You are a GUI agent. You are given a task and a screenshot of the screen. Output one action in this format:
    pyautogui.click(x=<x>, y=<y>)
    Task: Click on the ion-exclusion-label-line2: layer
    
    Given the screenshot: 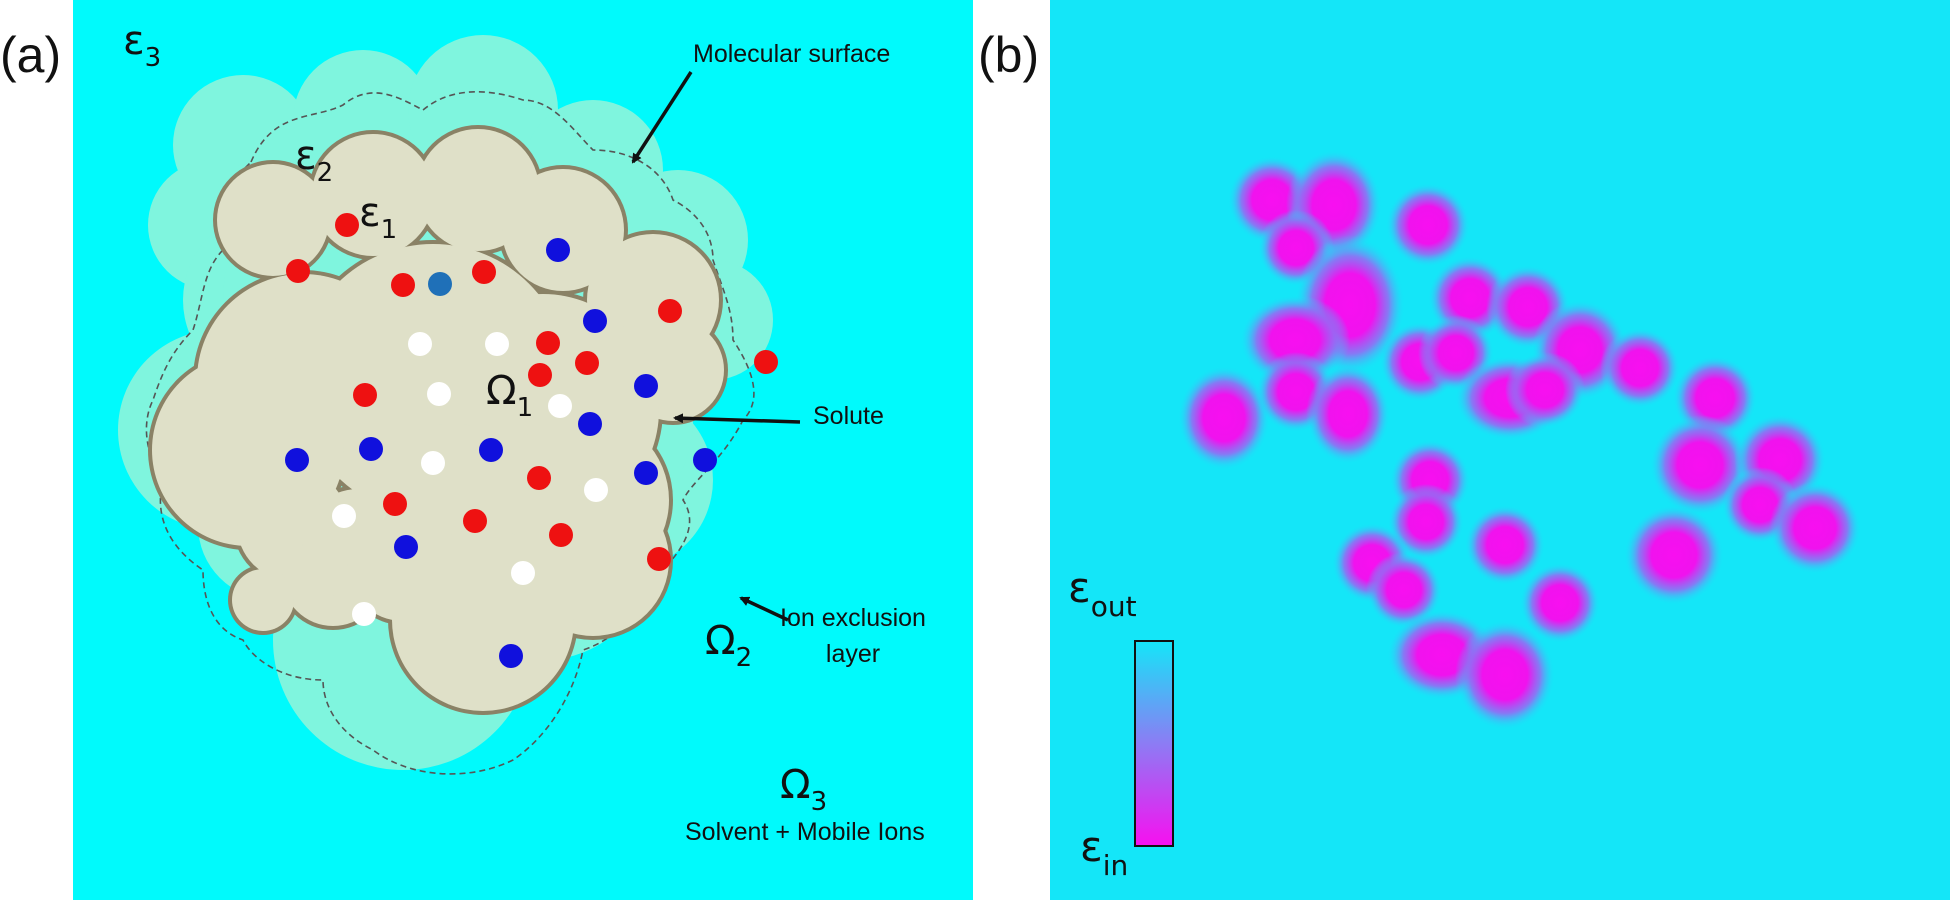 What is the action you would take?
    pyautogui.click(x=853, y=654)
    